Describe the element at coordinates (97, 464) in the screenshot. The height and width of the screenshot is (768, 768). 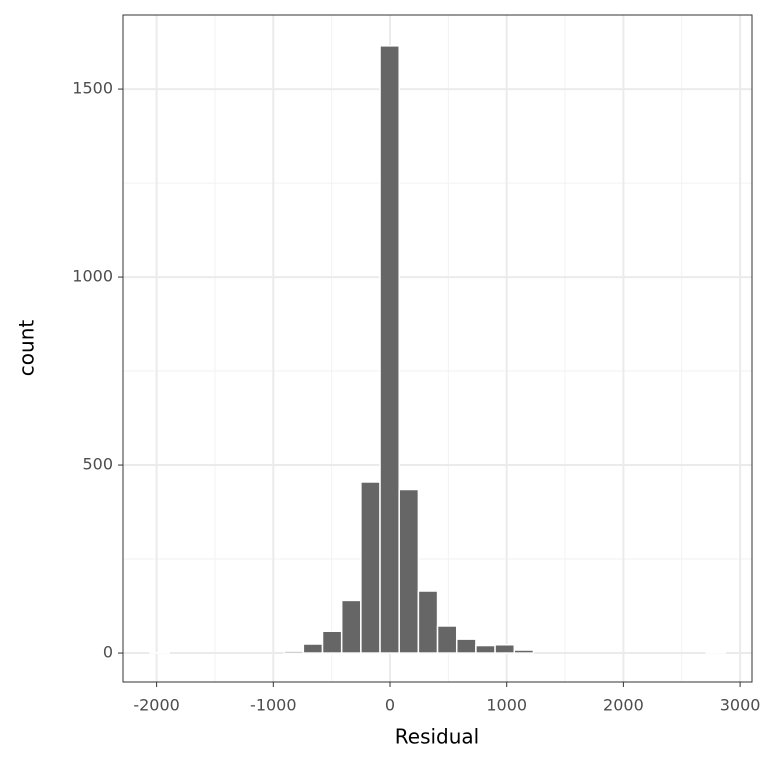
I see `y-tick-label: 500` at that location.